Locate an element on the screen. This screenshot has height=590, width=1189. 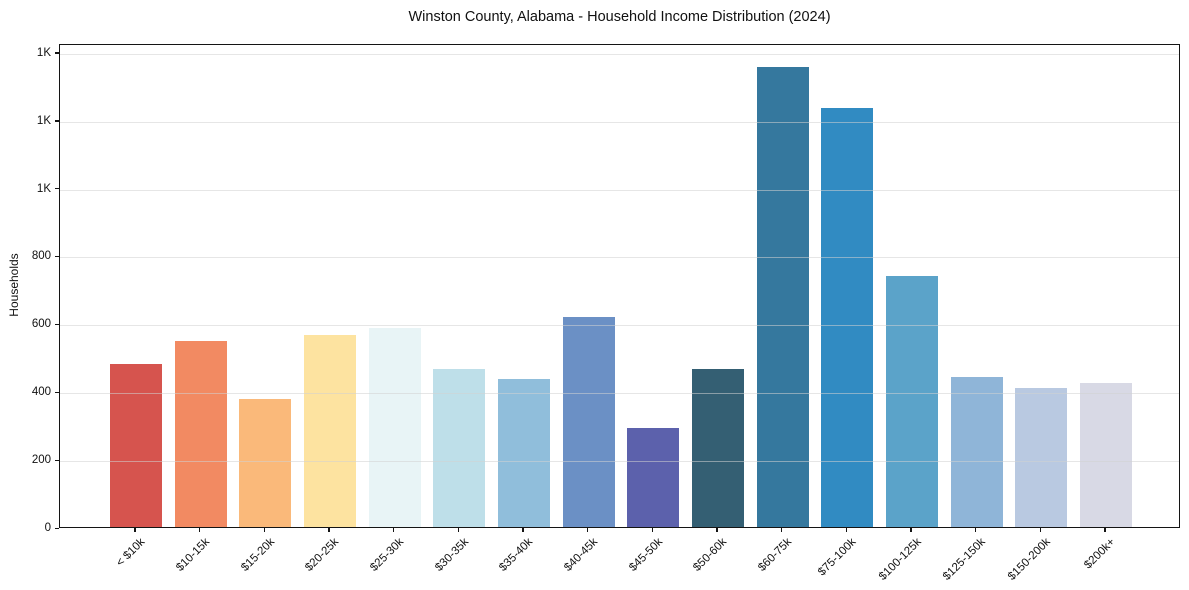
y-tick-label: 200 is located at coordinates (41, 460).